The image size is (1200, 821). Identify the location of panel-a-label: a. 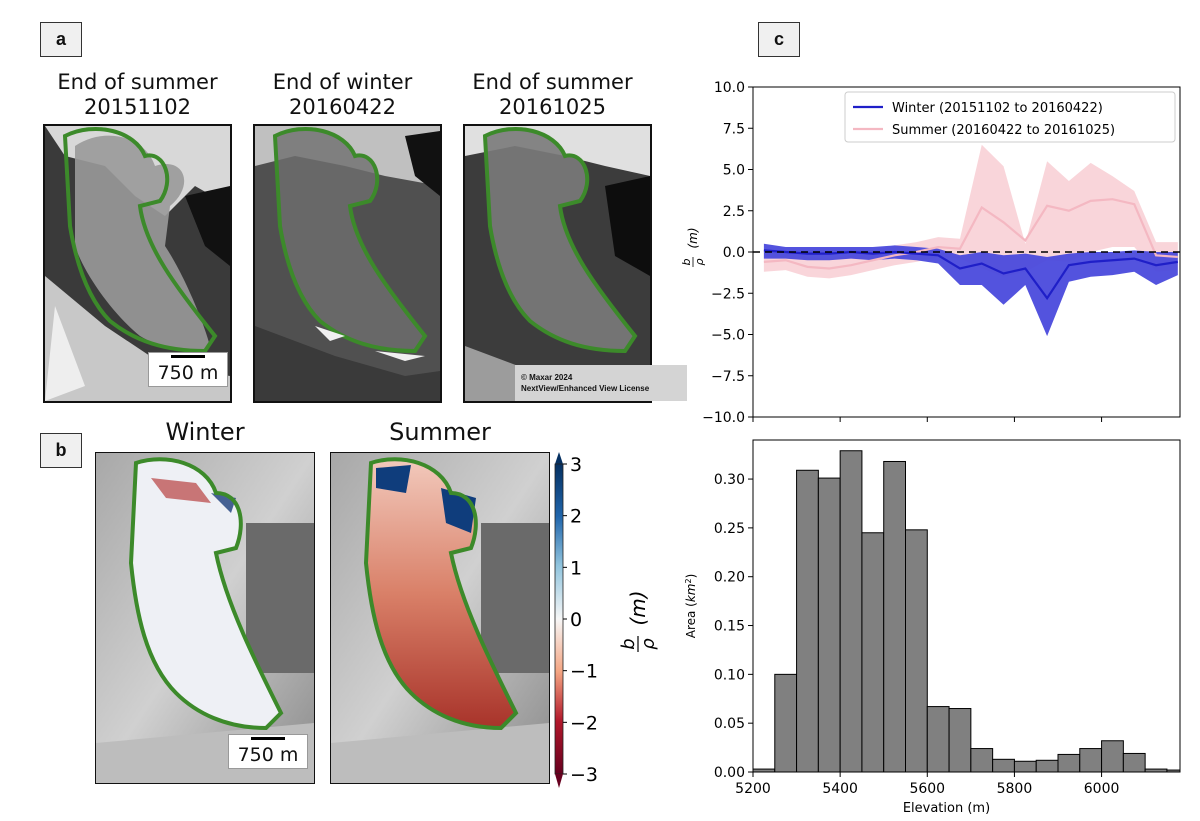
(61, 39).